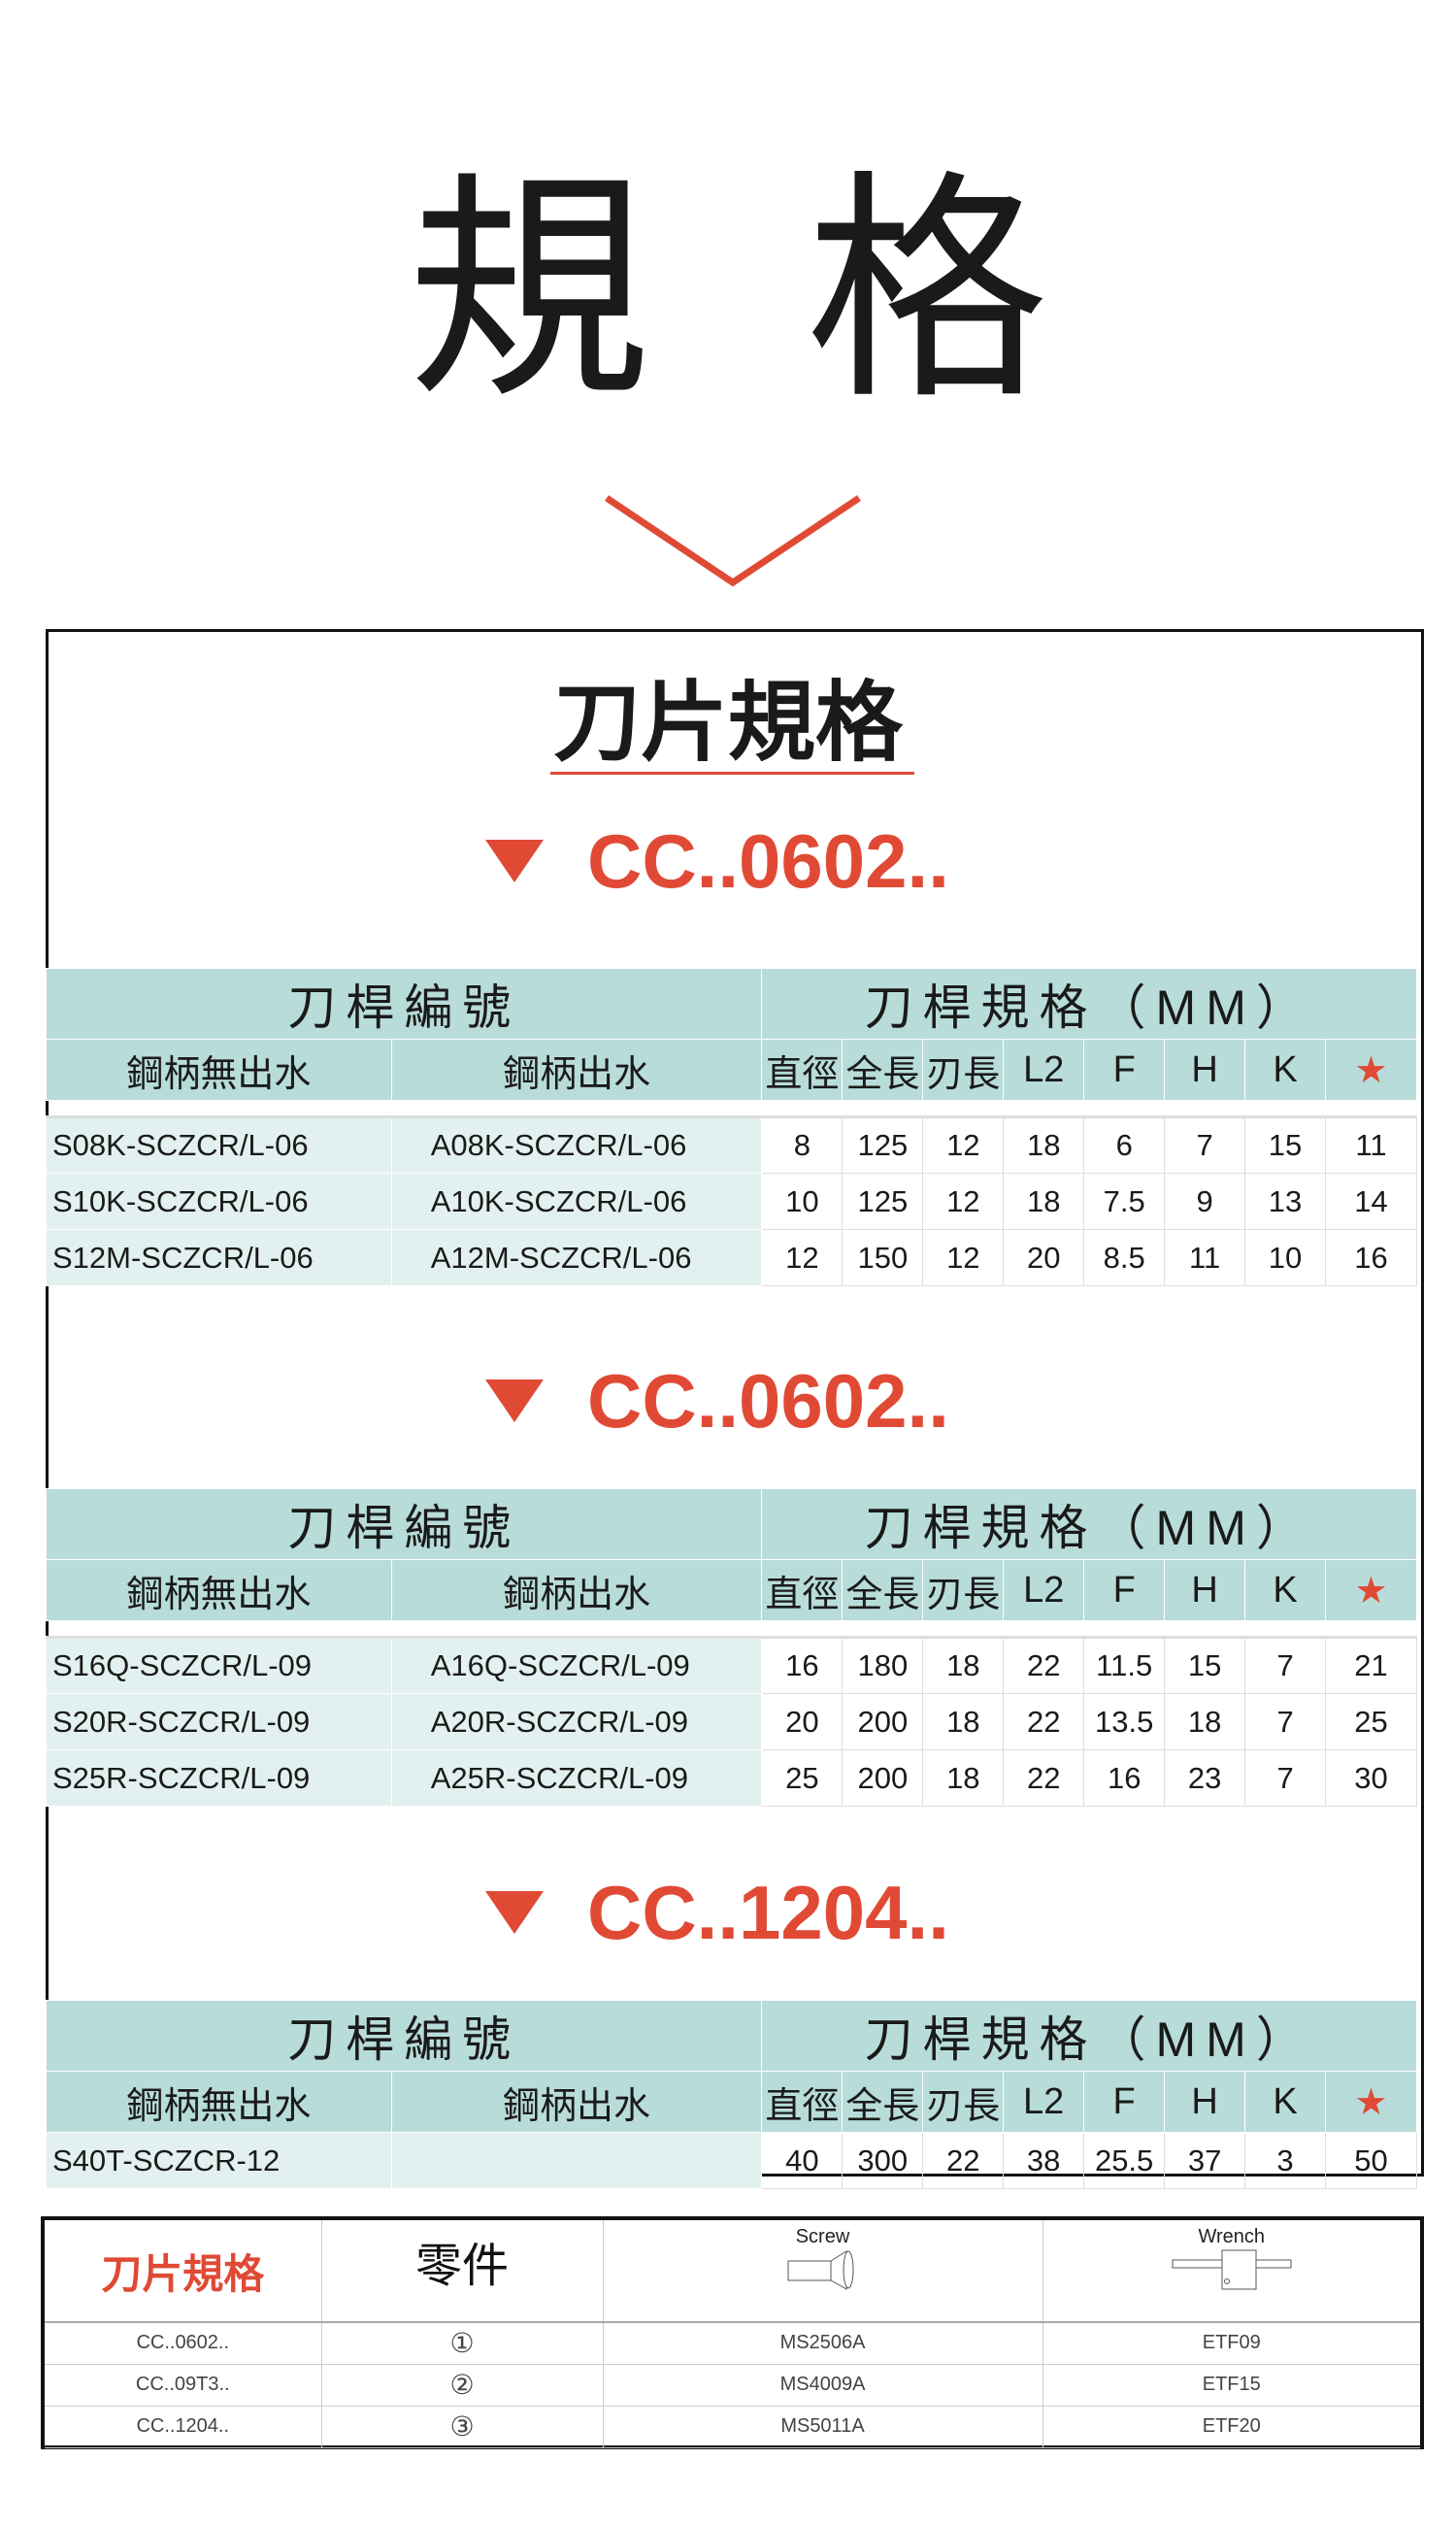 This screenshot has width=1456, height=2526. Describe the element at coordinates (1205, 1257) in the screenshot. I see `table-cell: 11` at that location.